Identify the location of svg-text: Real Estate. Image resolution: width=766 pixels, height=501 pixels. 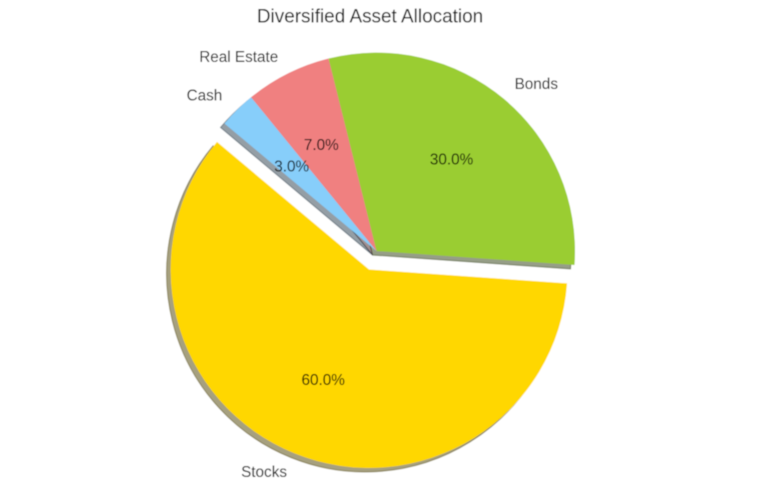
(238, 57).